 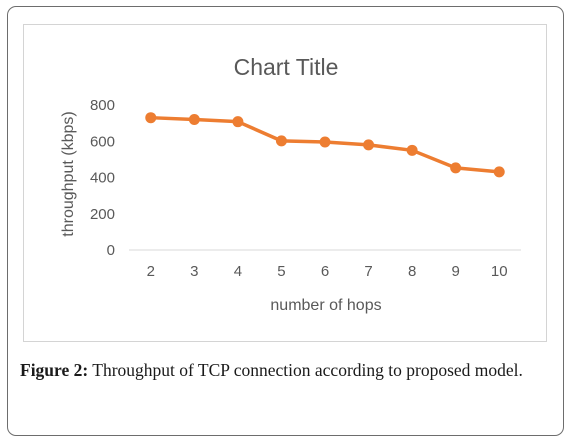 What do you see at coordinates (54, 370) in the screenshot?
I see `caption-label: Figure 2:` at bounding box center [54, 370].